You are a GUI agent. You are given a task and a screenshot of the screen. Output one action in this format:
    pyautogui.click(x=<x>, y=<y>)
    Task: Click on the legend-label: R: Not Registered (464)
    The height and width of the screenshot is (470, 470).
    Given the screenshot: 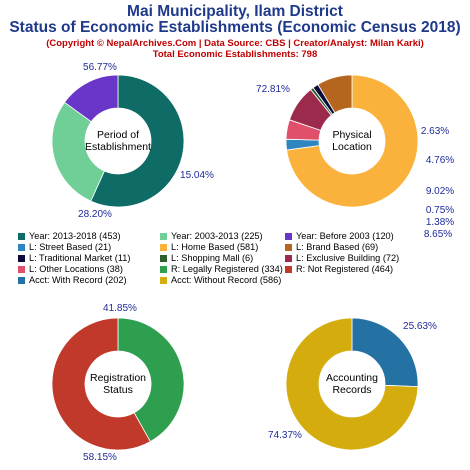 What is the action you would take?
    pyautogui.click(x=345, y=269)
    